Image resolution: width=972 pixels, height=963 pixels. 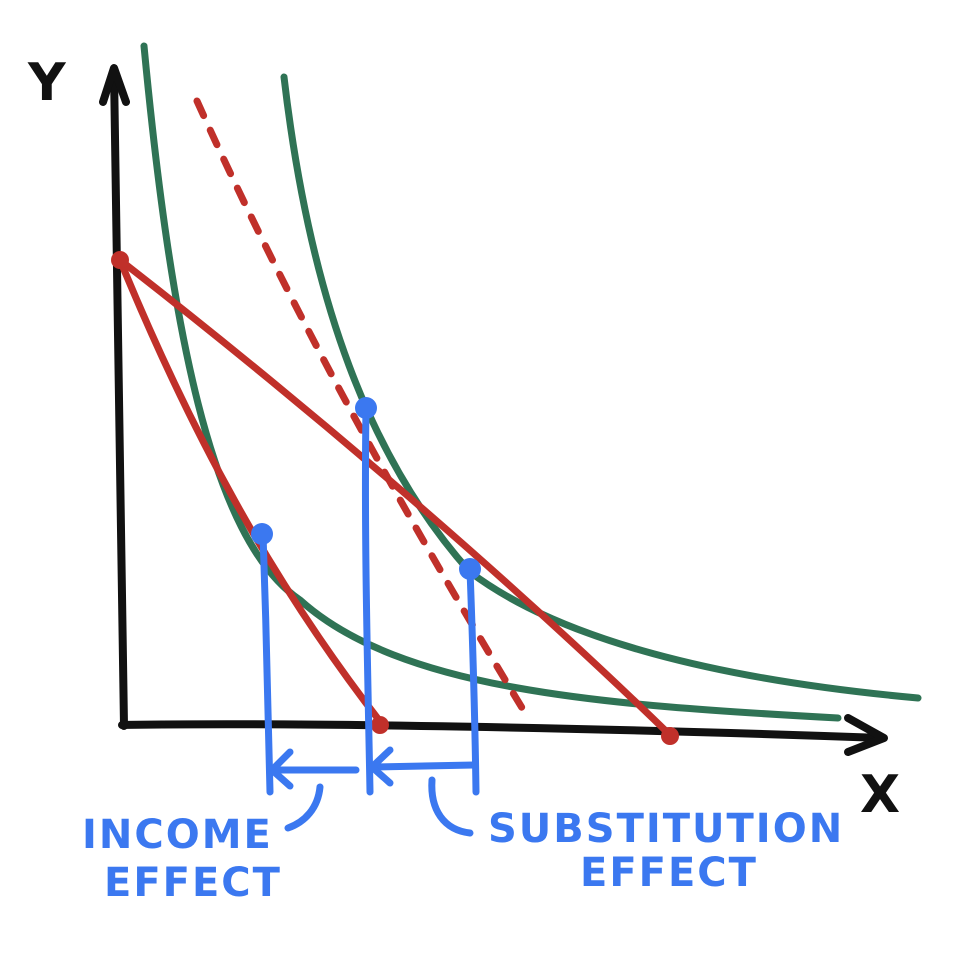 I want to click on drop-line-new-optimum, so click(x=473, y=681).